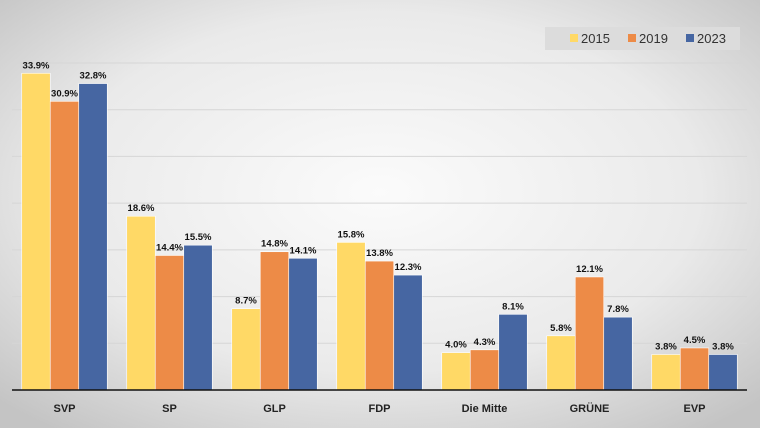  What do you see at coordinates (408, 267) in the screenshot?
I see `data-label: 12.3%` at bounding box center [408, 267].